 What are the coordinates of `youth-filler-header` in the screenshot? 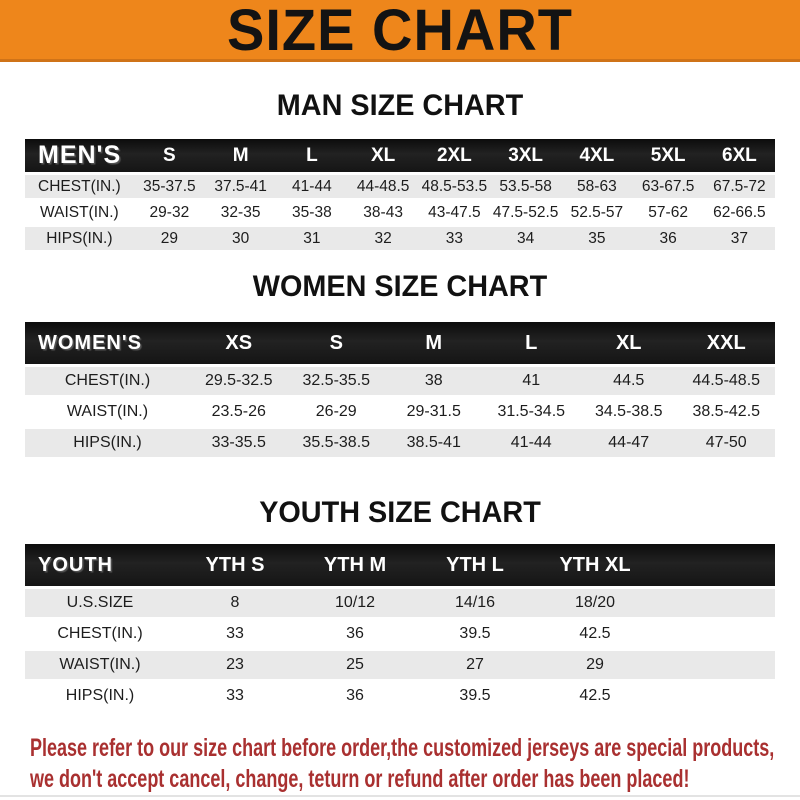 It's located at (715, 565).